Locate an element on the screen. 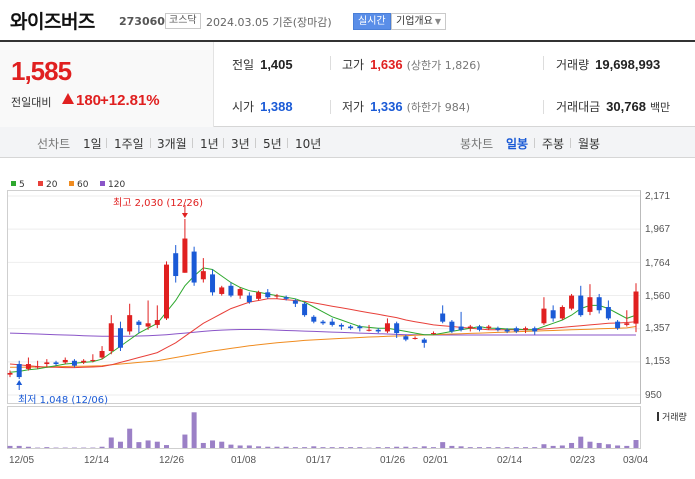 Image resolution: width=695 pixels, height=479 pixels. tab-5y: 5년 is located at coordinates (272, 144).